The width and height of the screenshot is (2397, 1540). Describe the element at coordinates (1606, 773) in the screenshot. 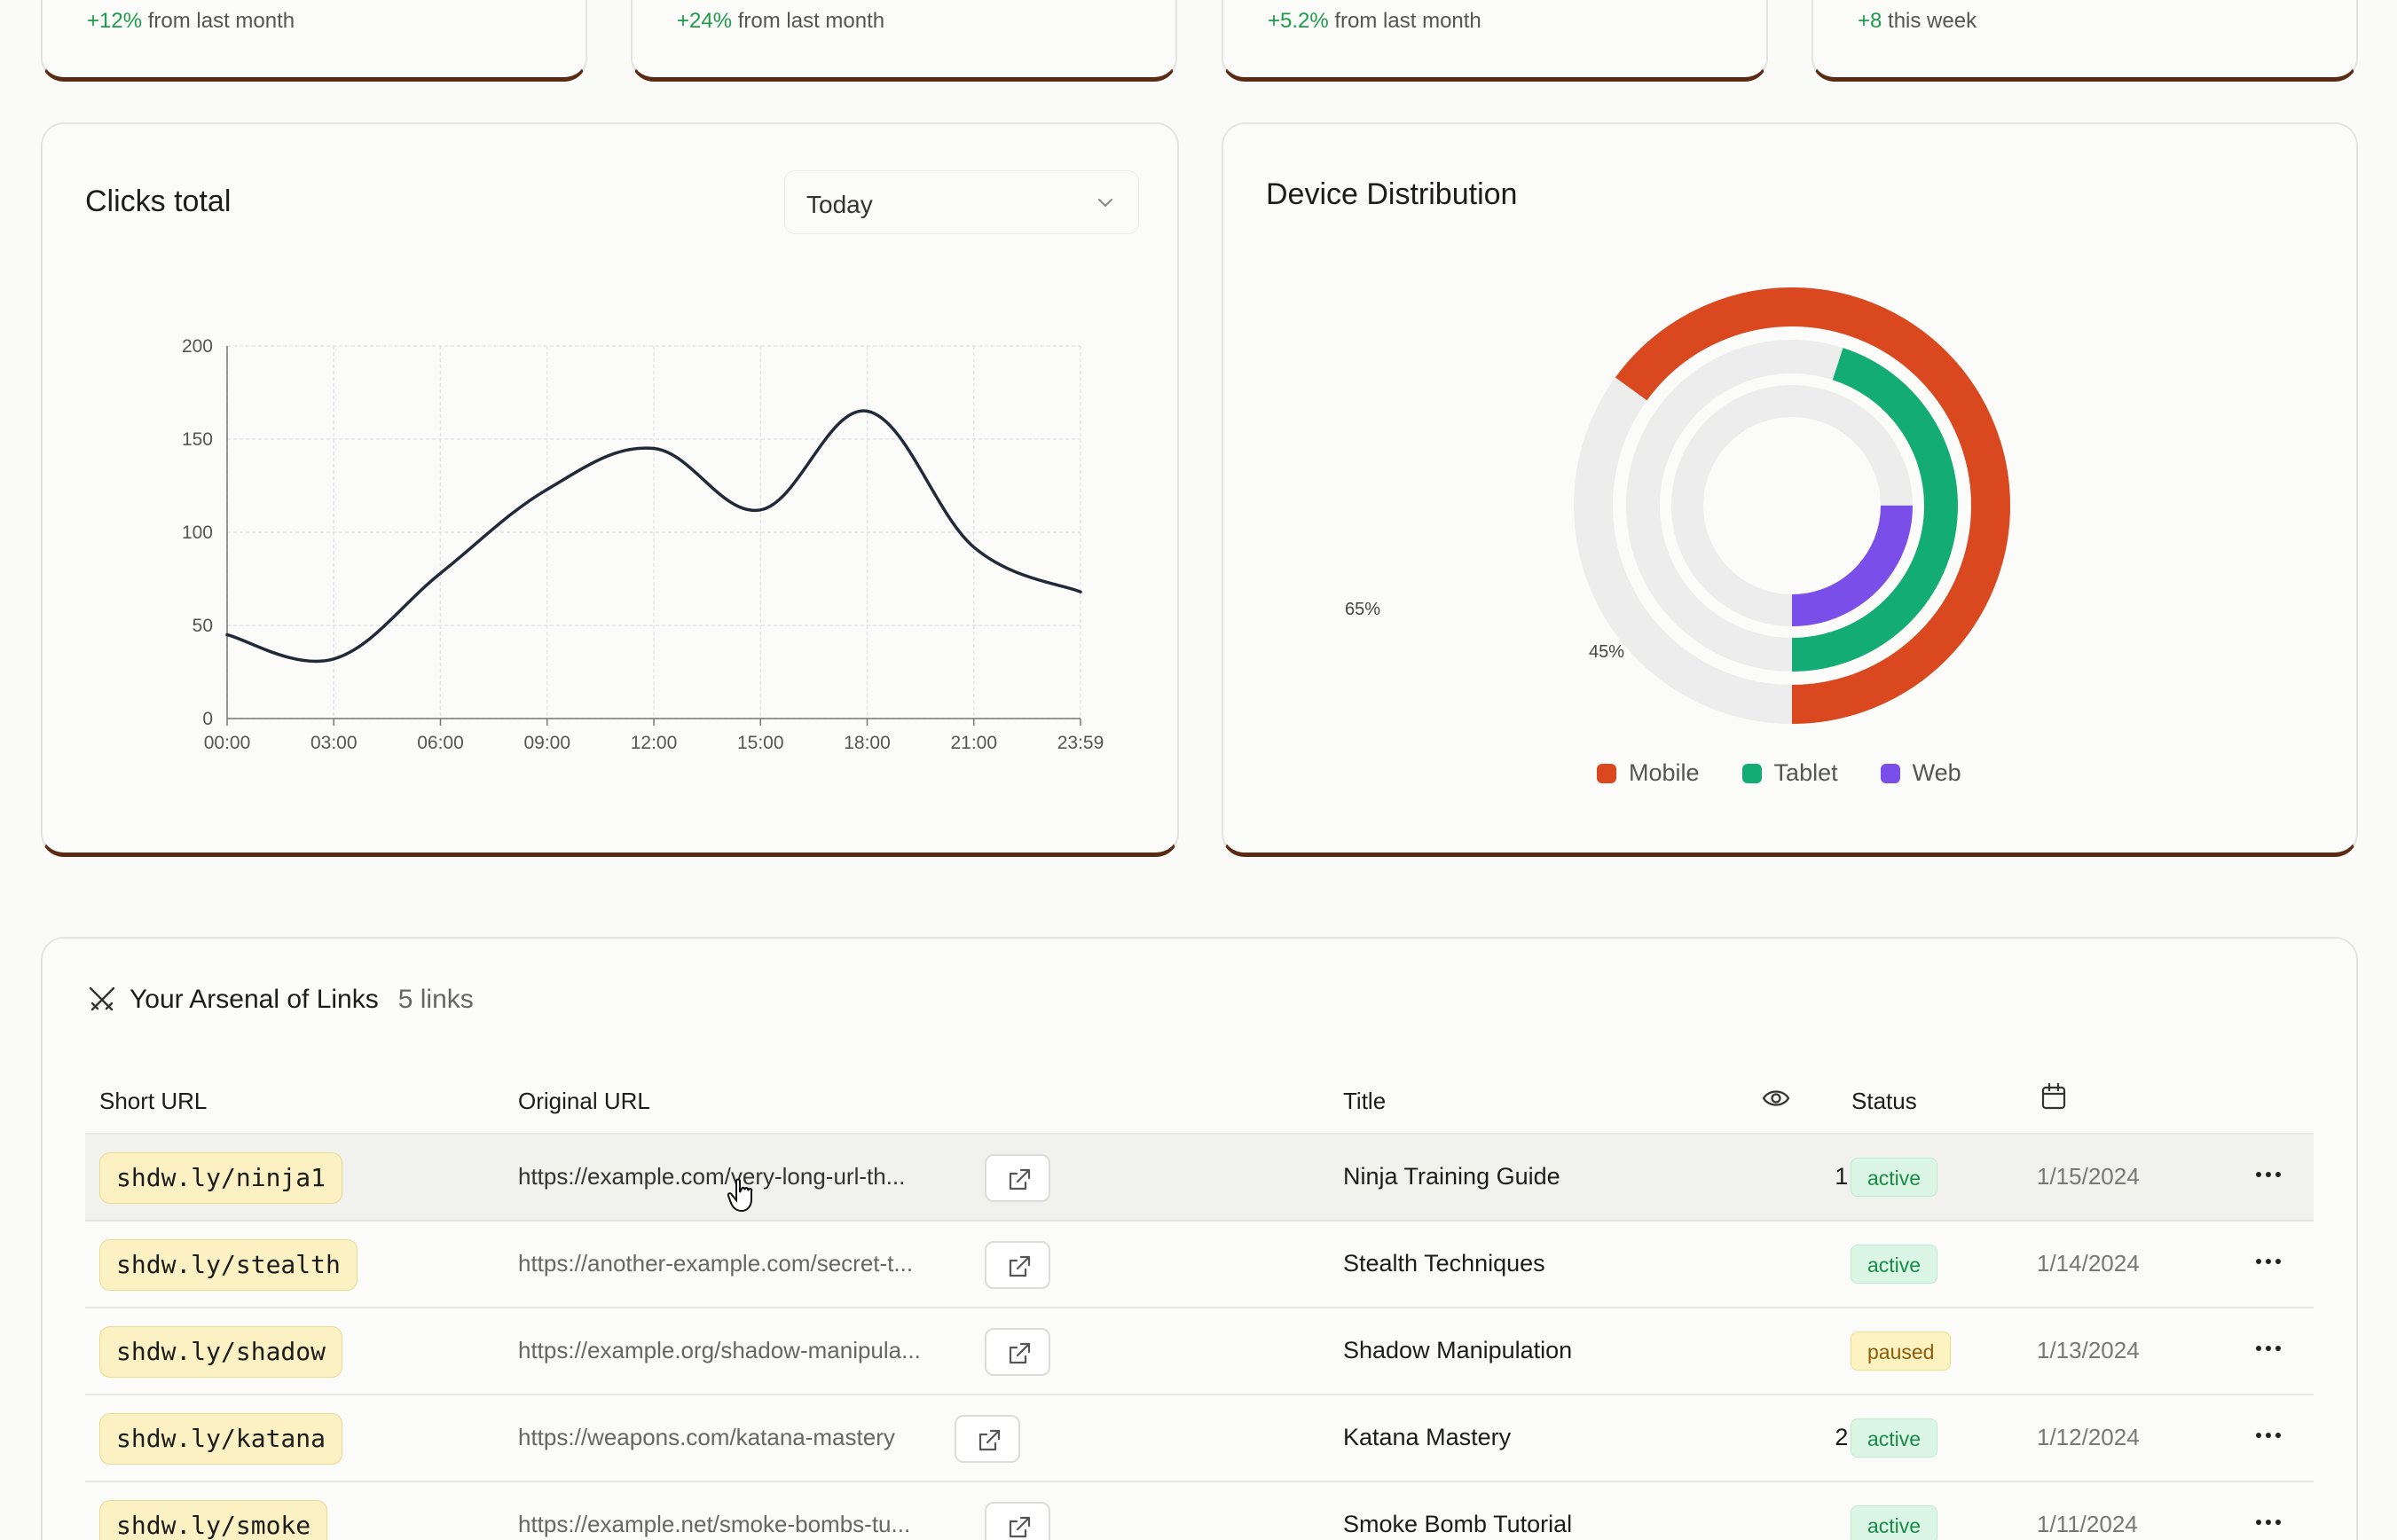

I see `legend-swatch-mobile` at that location.